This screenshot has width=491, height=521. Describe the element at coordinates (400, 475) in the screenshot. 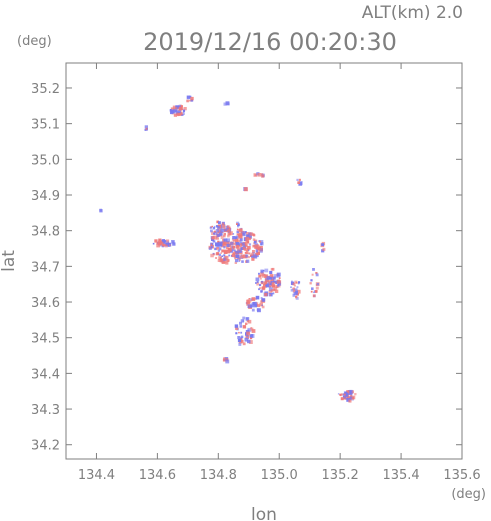

I see `x-tick-label: 135.4` at that location.